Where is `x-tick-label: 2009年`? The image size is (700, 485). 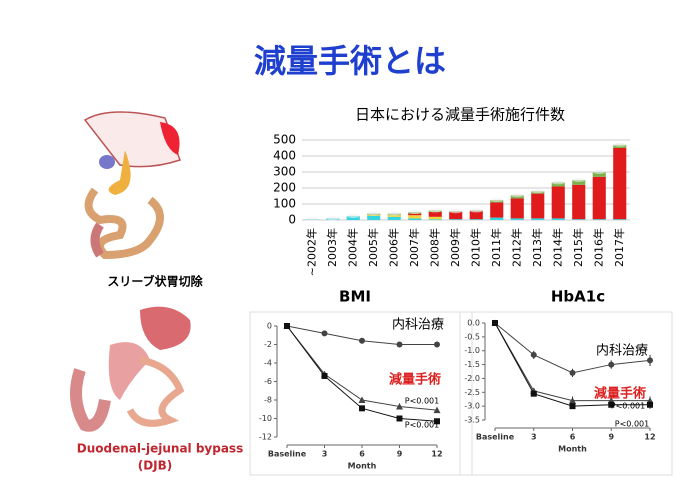 x-tick-label: 2009年 is located at coordinates (455, 247).